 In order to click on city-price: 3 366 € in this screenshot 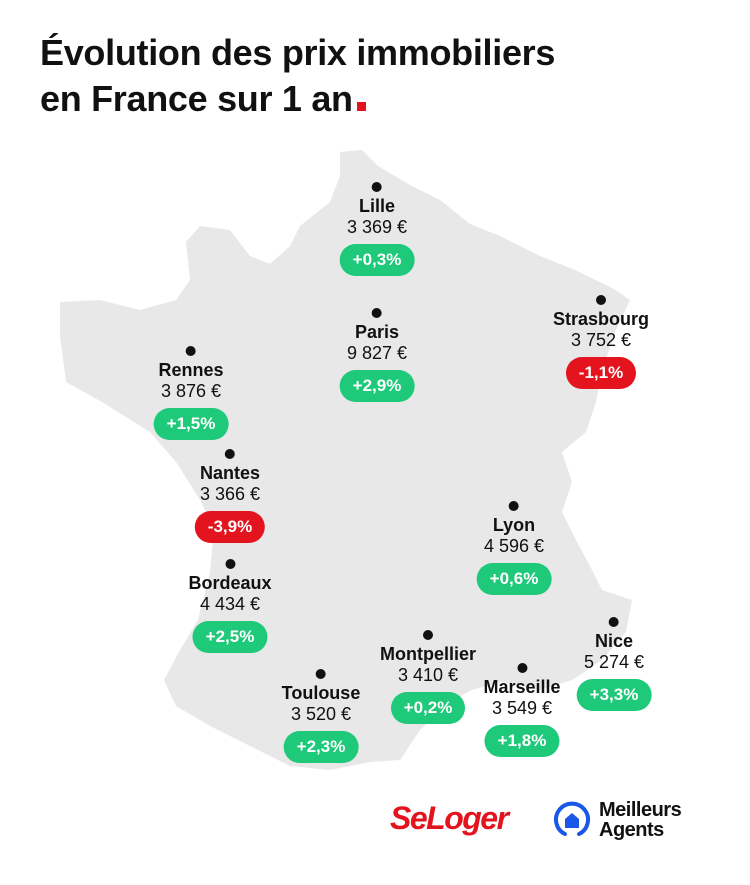, I will do `click(230, 494)`.